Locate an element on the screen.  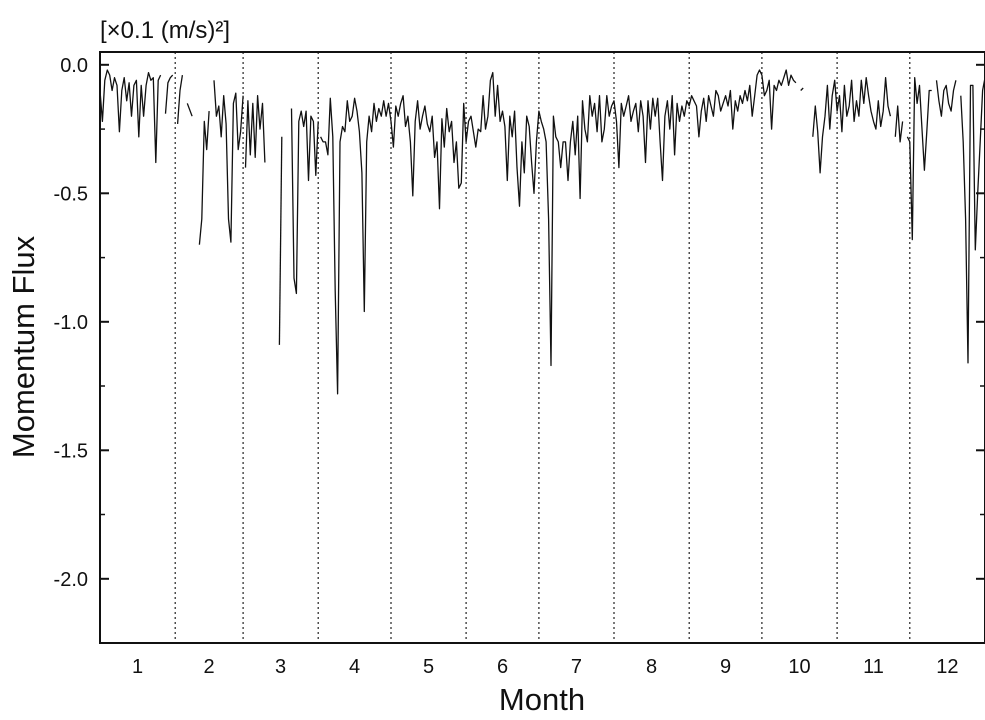
x-tick-label-month-7: 7 is located at coordinates (576, 667).